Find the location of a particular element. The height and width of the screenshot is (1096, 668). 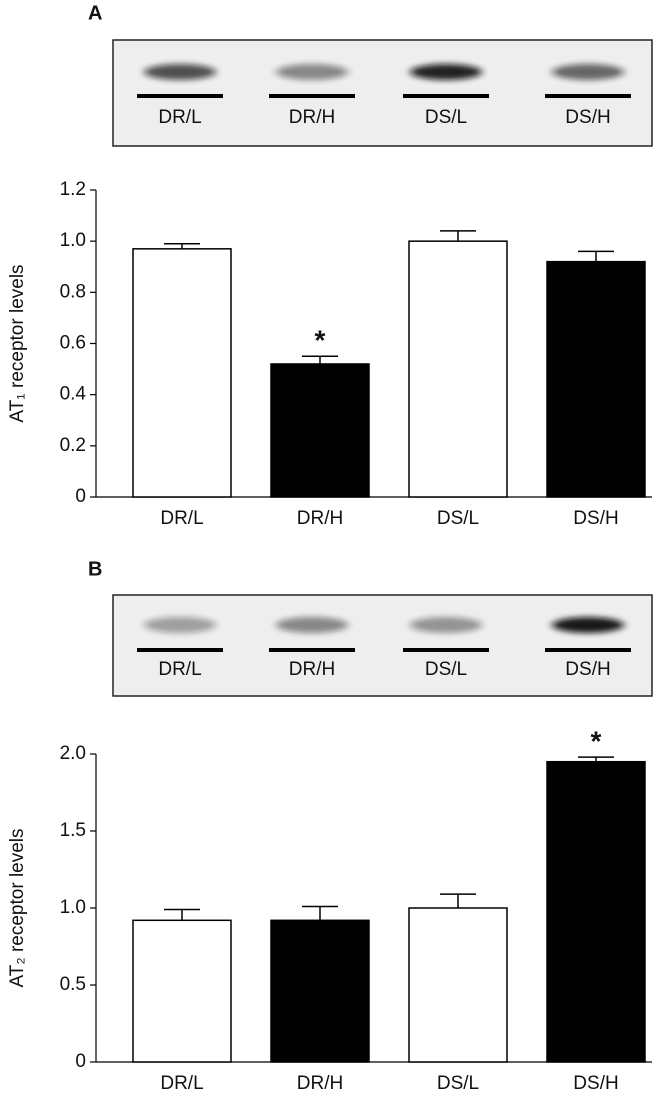

y-axis-label: AT₂ receptor levels is located at coordinates (17, 907).